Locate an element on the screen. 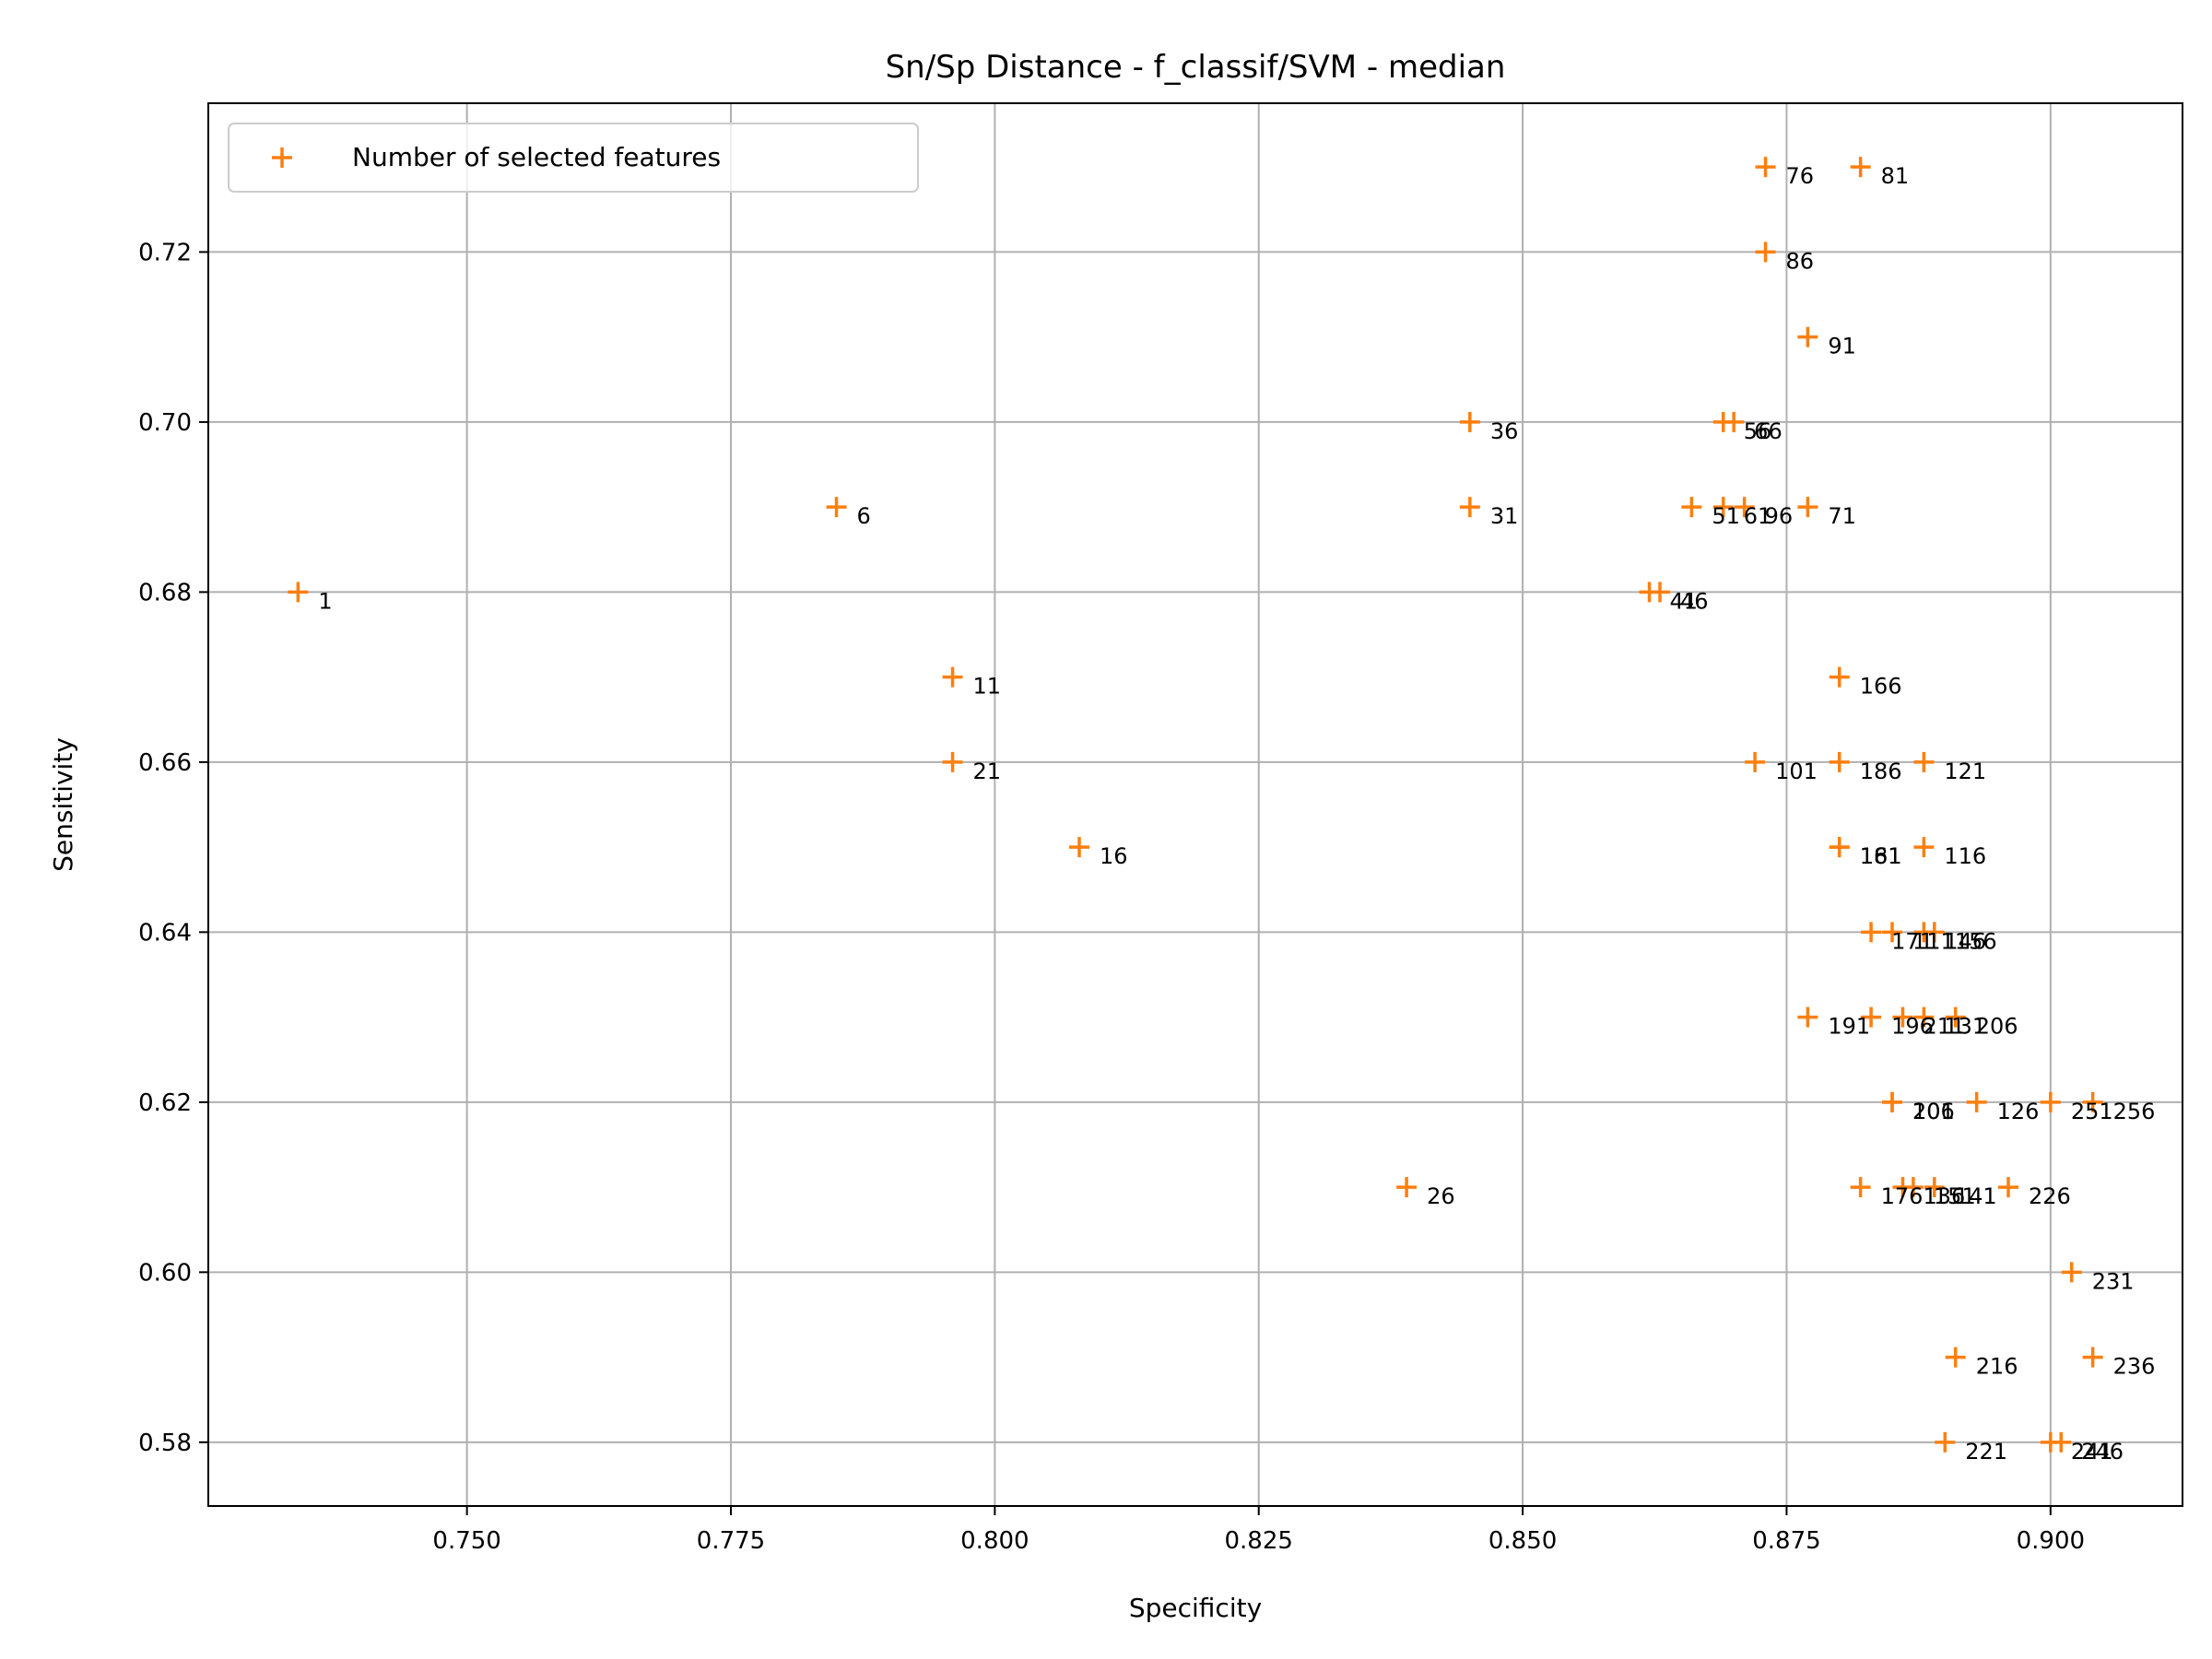 This screenshot has width=2212, height=1659. data-point-label: 96 is located at coordinates (1779, 516).